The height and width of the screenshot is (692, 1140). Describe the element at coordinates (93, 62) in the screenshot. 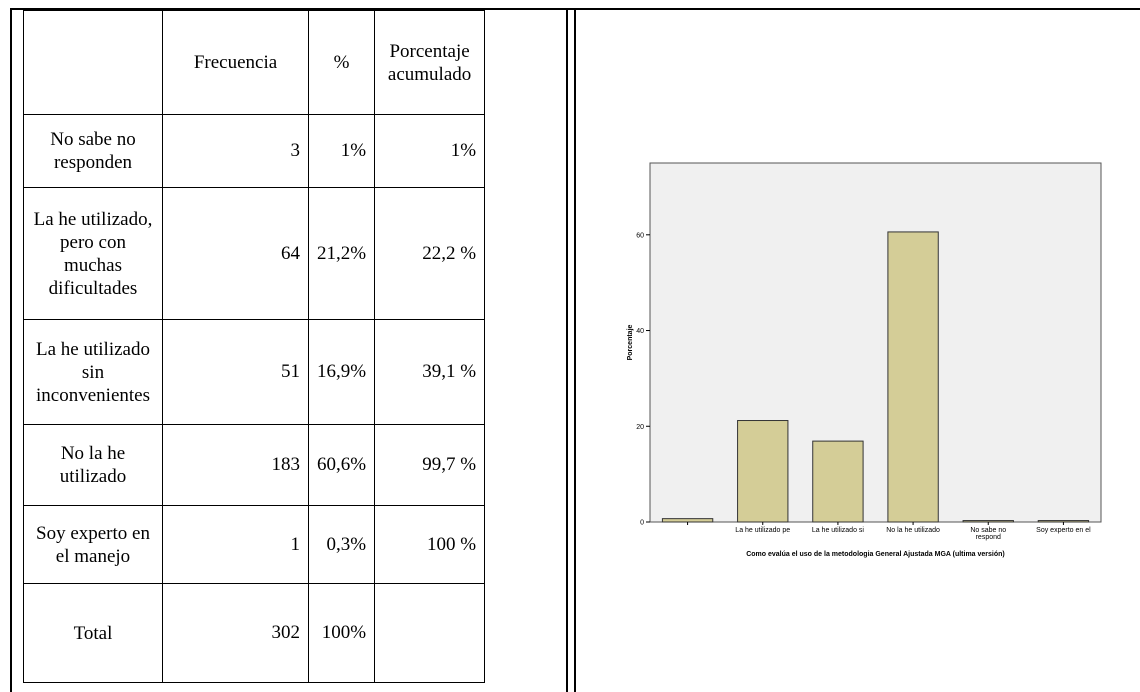

I see `header-empty` at that location.